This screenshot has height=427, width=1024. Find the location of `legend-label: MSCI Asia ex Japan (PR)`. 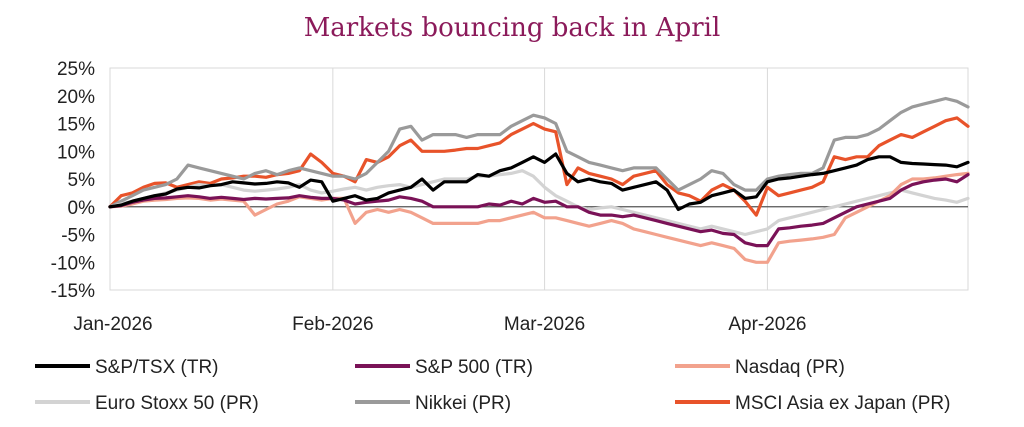

legend-label: MSCI Asia ex Japan (PR) is located at coordinates (842, 403).